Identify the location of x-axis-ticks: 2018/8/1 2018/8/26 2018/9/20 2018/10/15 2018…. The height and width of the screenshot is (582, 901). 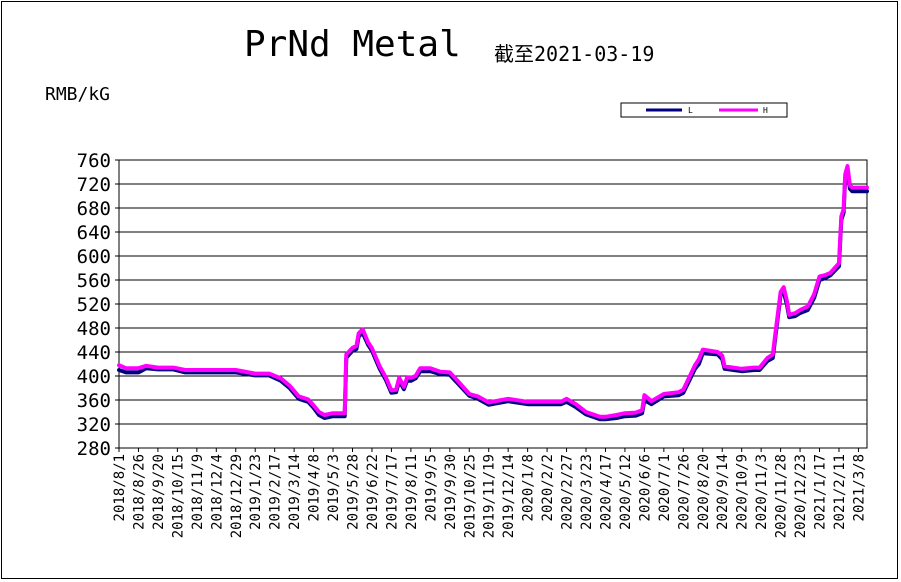
(489, 493).